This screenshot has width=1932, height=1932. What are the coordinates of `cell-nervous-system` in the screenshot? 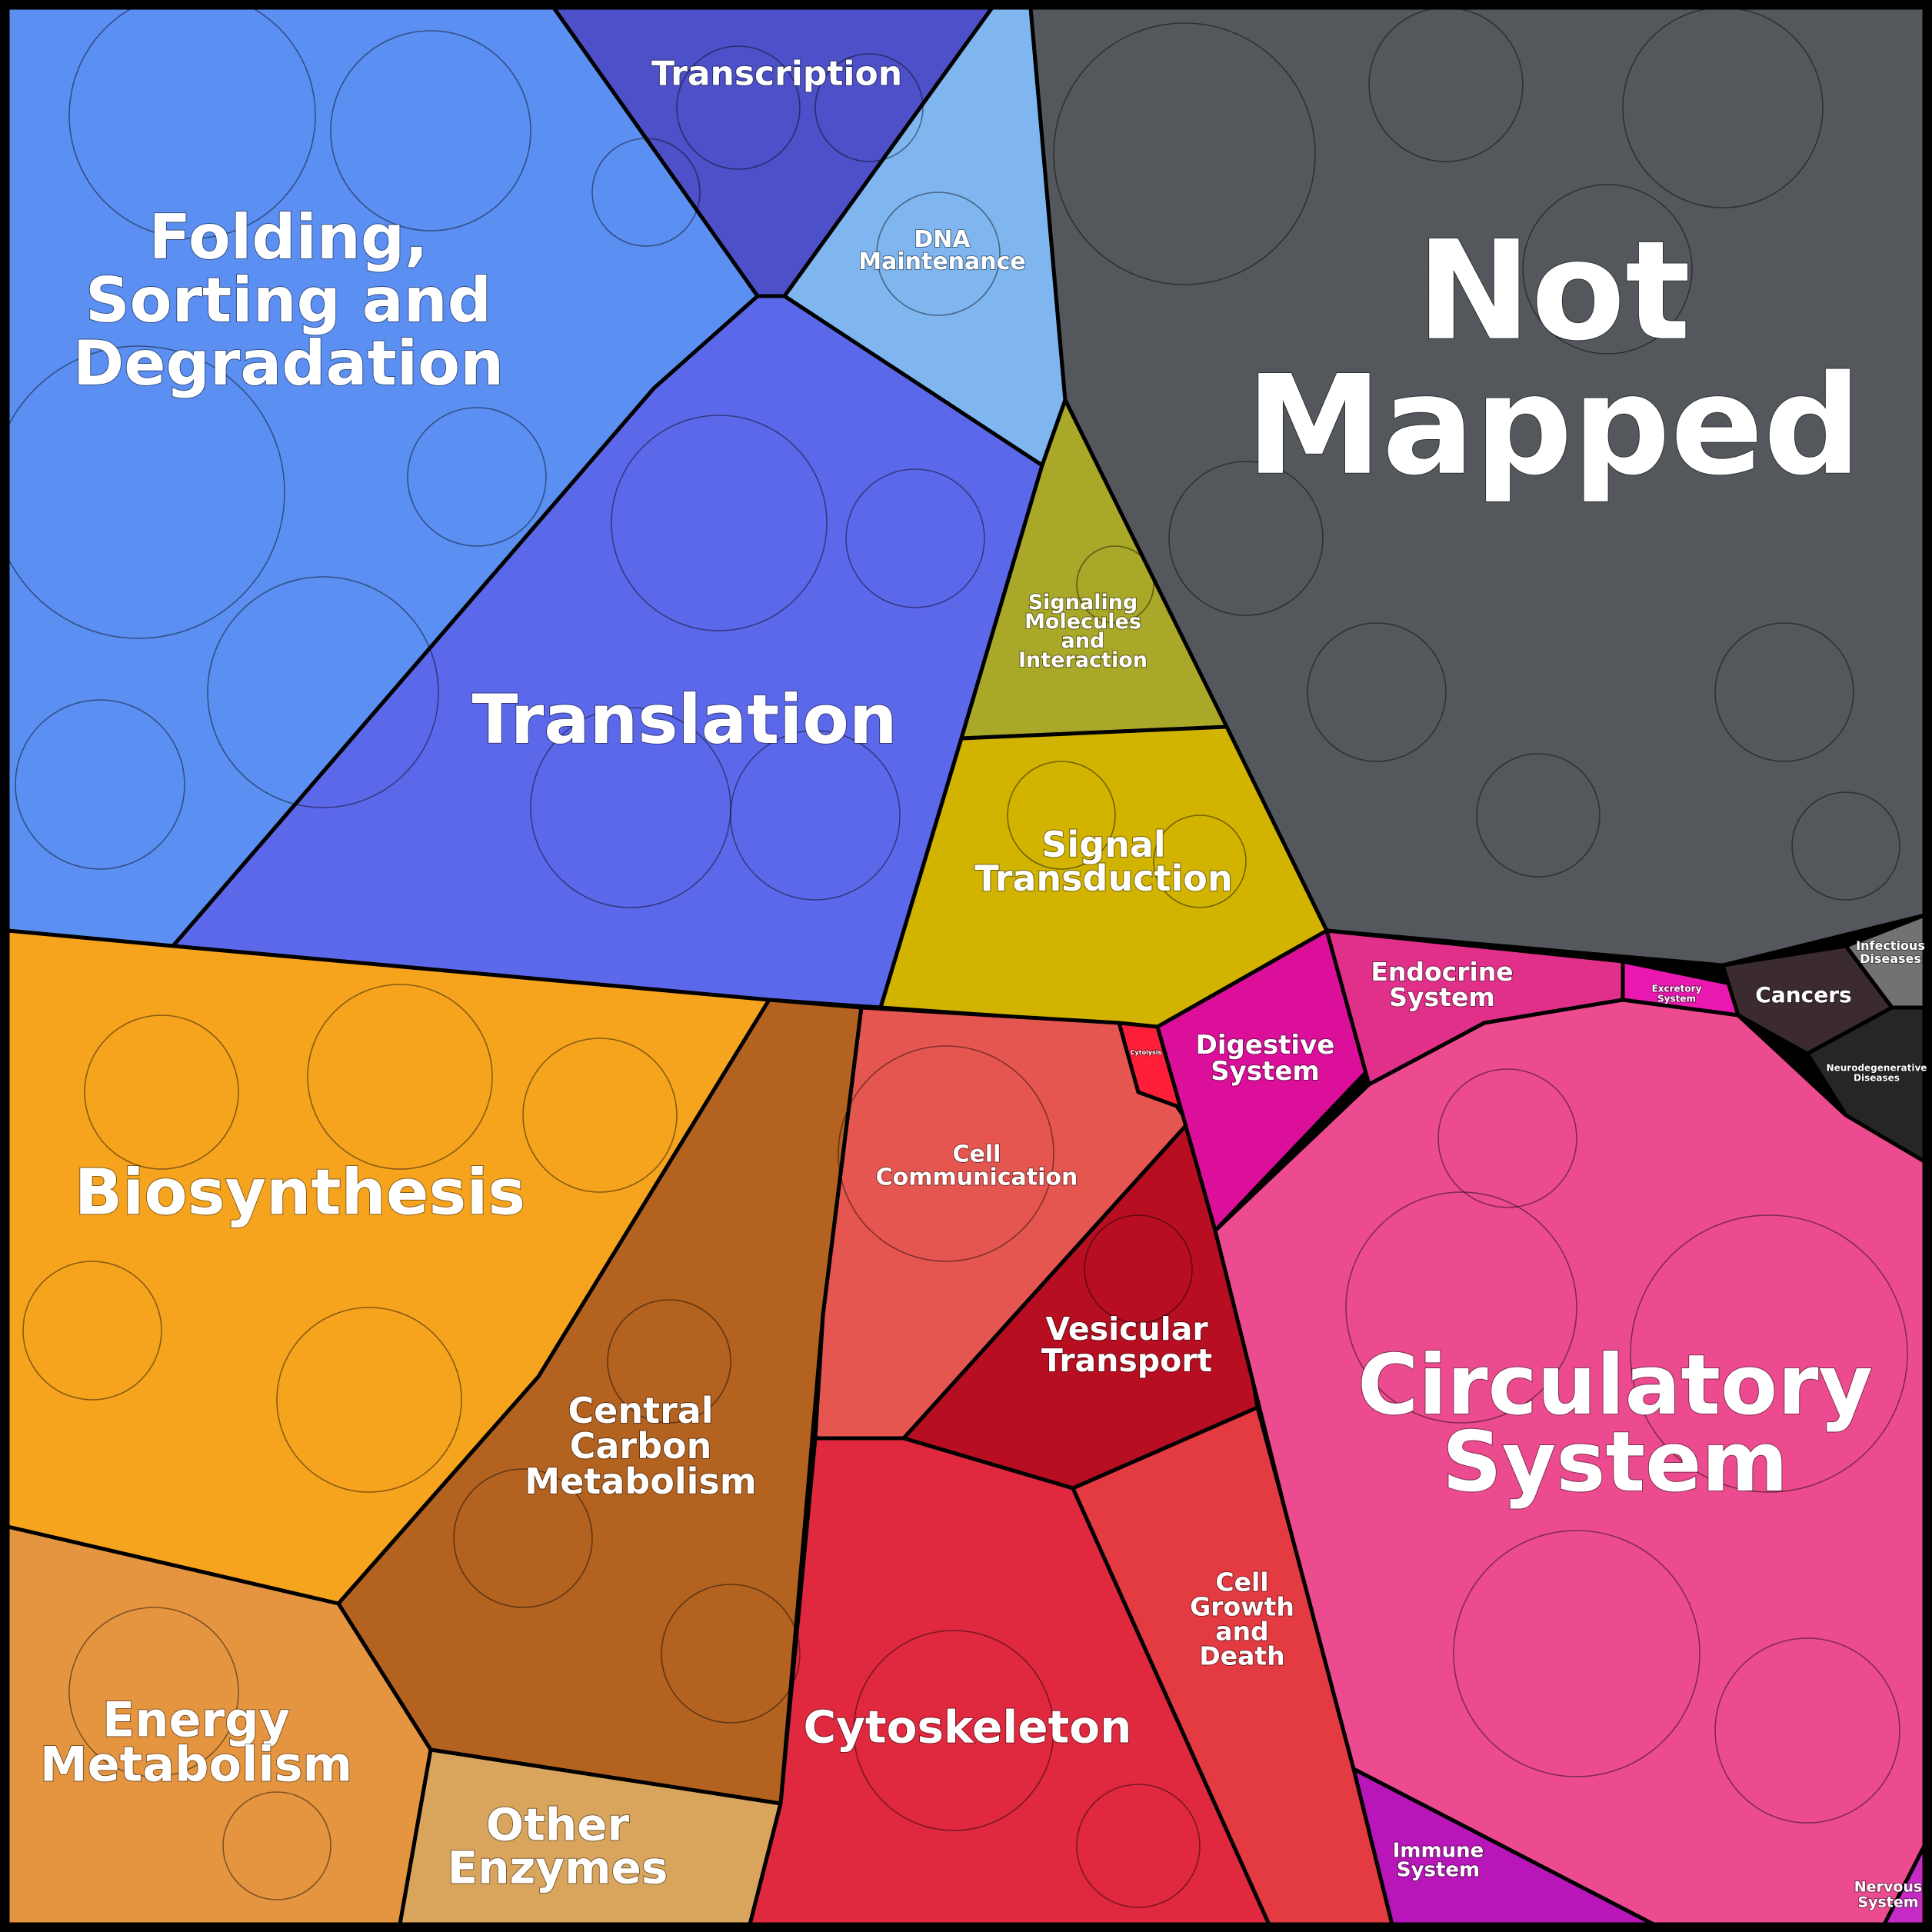 It's located at (1904, 1885).